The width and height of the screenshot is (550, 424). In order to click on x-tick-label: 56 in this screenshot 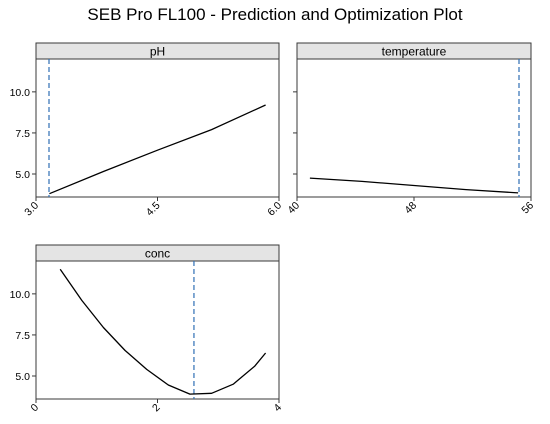, I will do `click(527, 208)`.